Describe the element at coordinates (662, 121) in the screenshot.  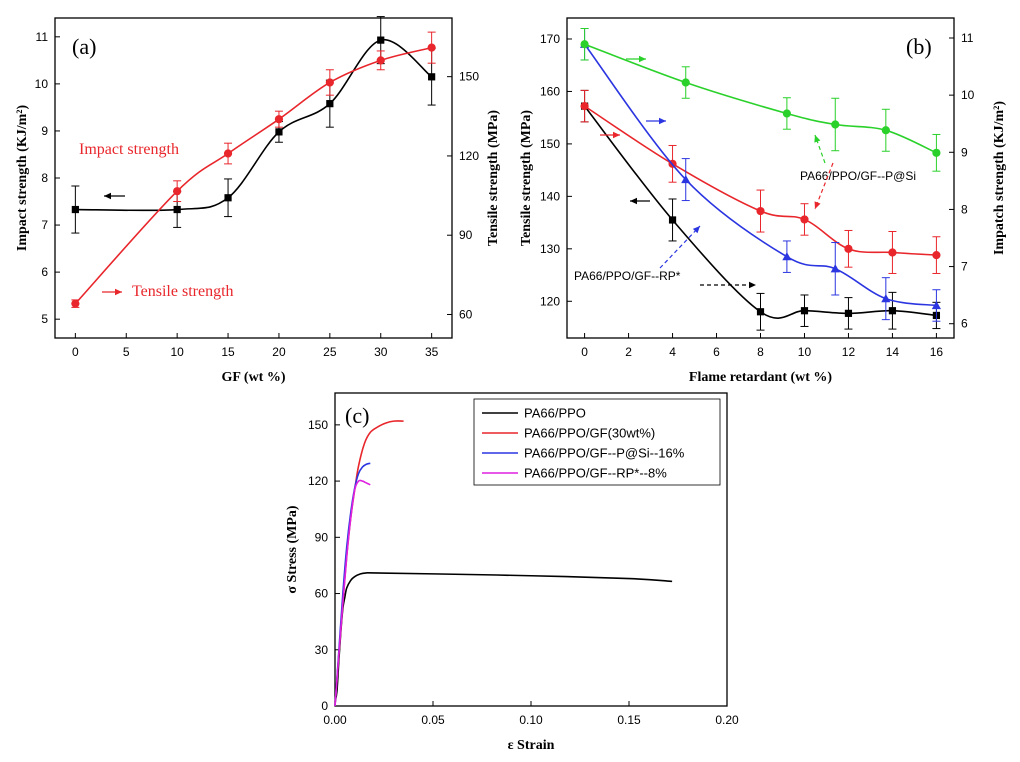
I see `axis-arrow-blue-head` at that location.